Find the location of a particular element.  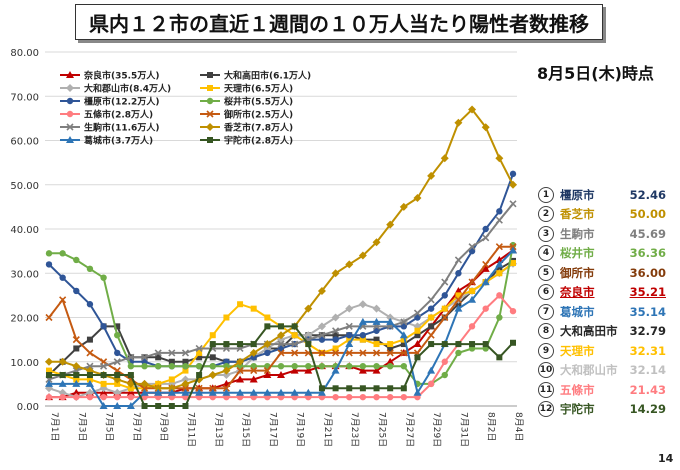

legend-label: 大和郡山市(8.4万人) is located at coordinates (127, 89).